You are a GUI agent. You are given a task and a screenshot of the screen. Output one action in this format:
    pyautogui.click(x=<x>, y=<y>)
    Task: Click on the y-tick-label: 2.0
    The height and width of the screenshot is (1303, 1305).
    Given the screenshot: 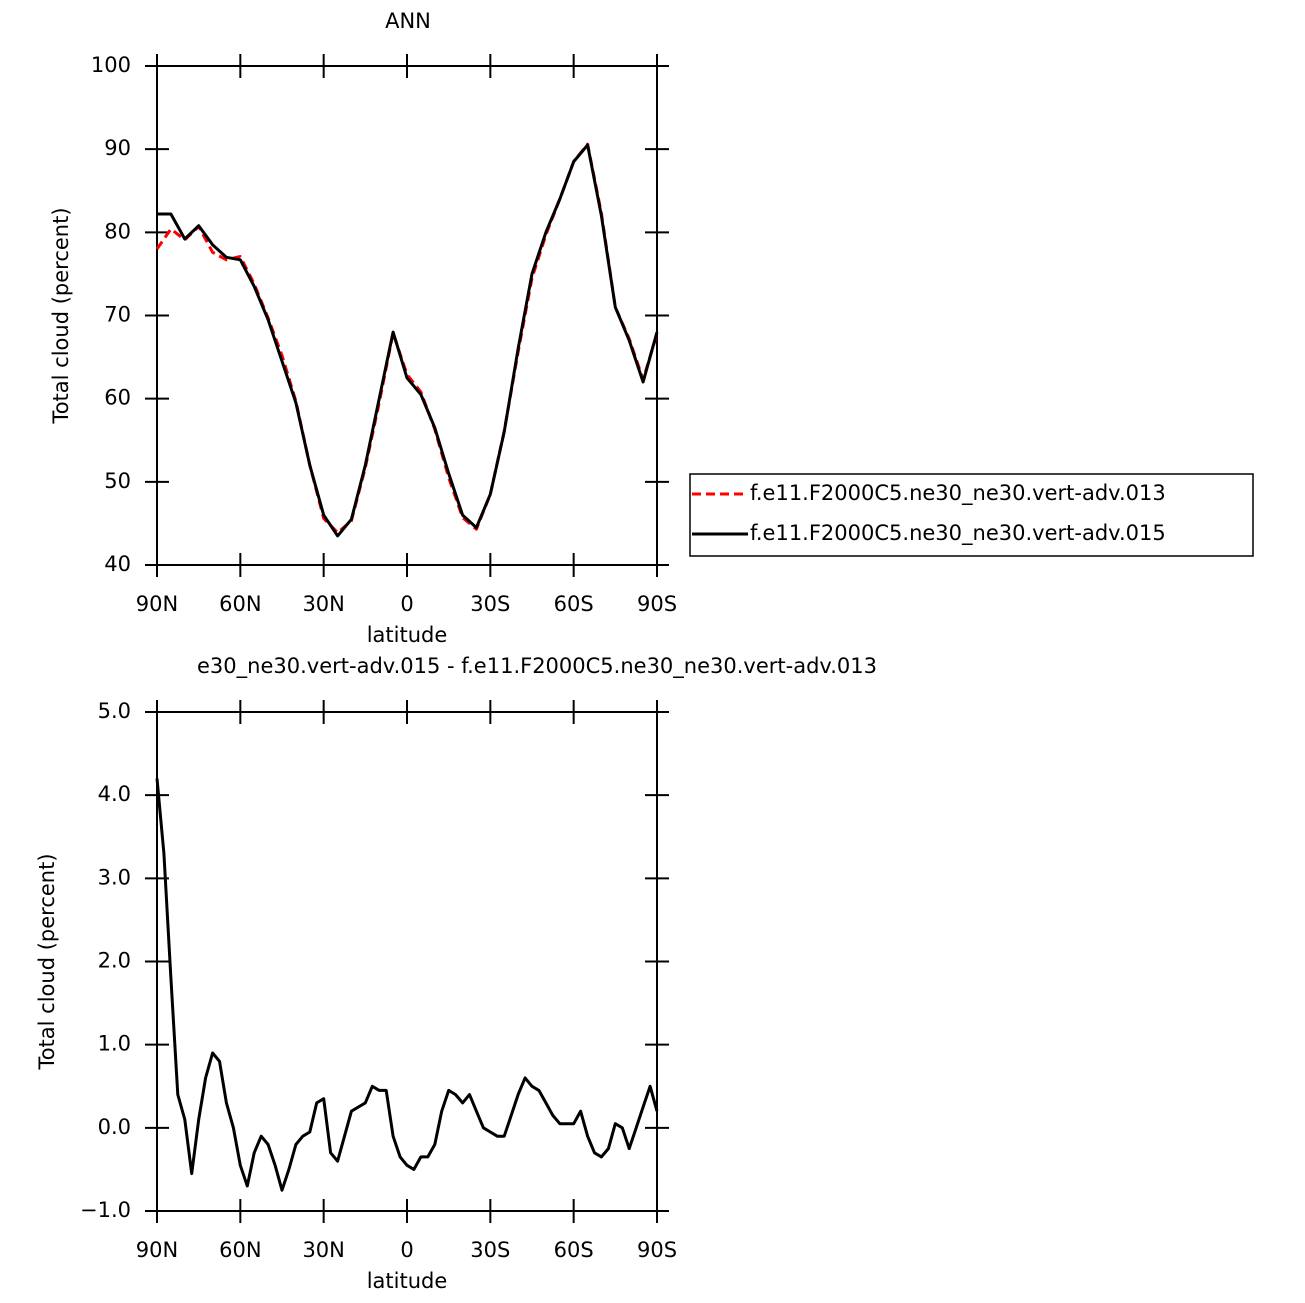 What is the action you would take?
    pyautogui.click(x=114, y=961)
    